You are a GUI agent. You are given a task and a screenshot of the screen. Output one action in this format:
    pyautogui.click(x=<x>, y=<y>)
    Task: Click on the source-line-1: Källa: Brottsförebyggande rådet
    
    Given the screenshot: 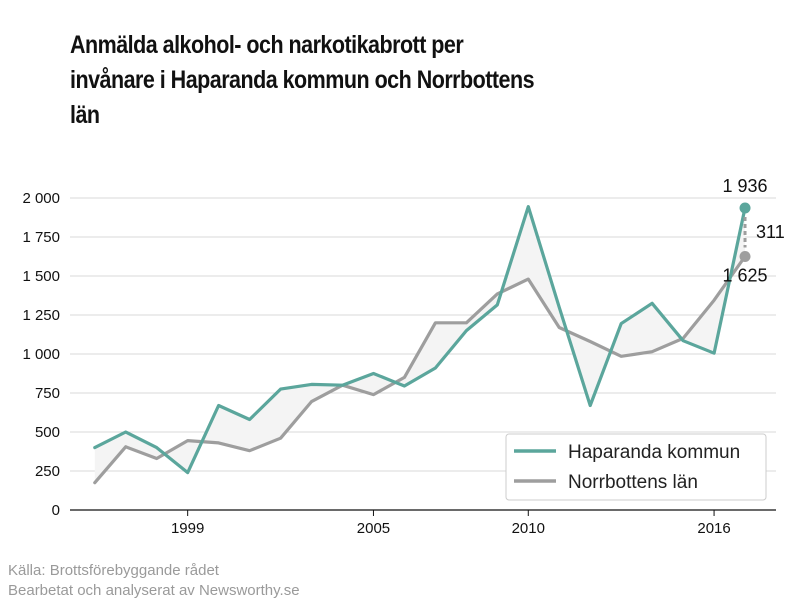 What is the action you would take?
    pyautogui.click(x=113, y=570)
    